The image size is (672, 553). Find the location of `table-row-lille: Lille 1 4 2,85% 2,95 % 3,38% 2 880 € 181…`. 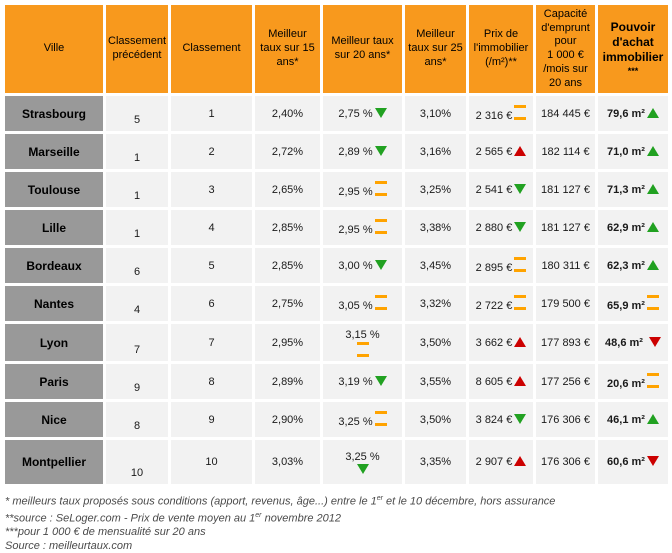

table-row-lille: Lille 1 4 2,85% 2,95 % 3,38% 2 880 € 181… is located at coordinates (336, 227).